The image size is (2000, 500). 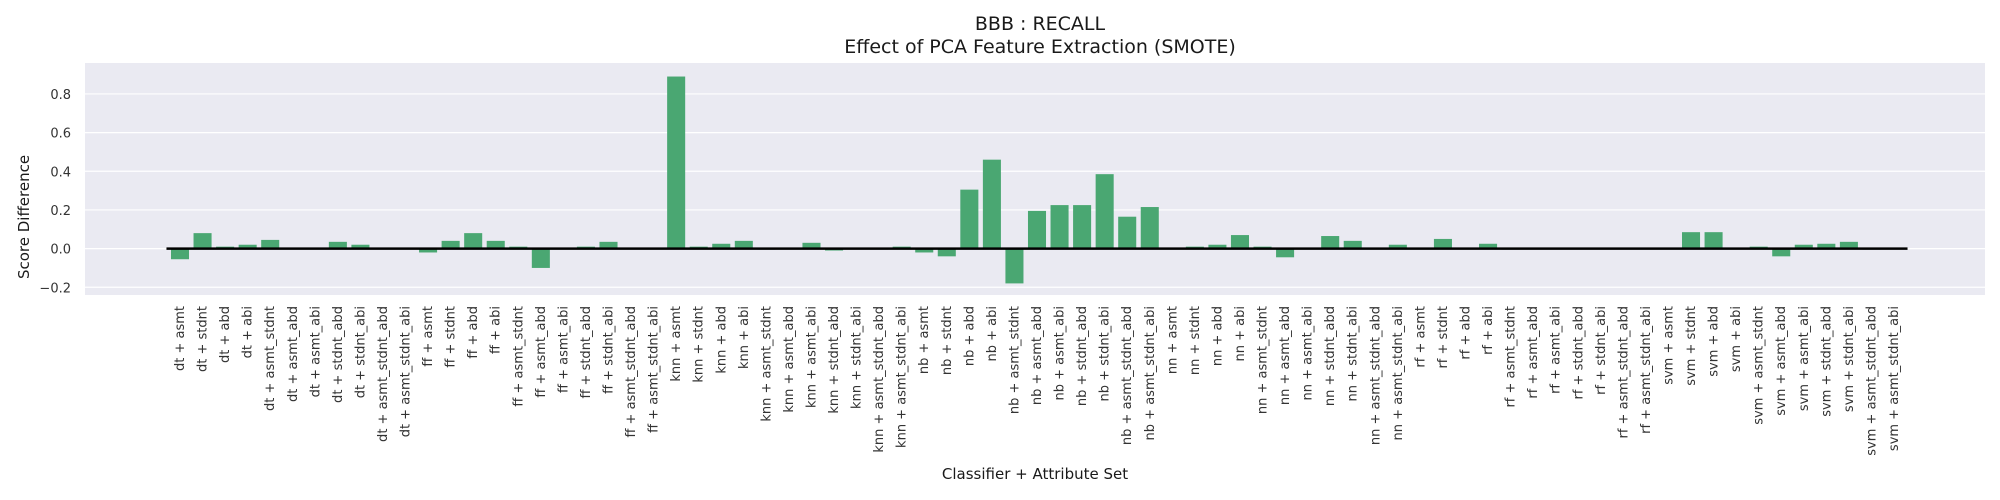 What do you see at coordinates (1826, 361) in the screenshot?
I see `x-tick-label: svm + stdnt_abd` at bounding box center [1826, 361].